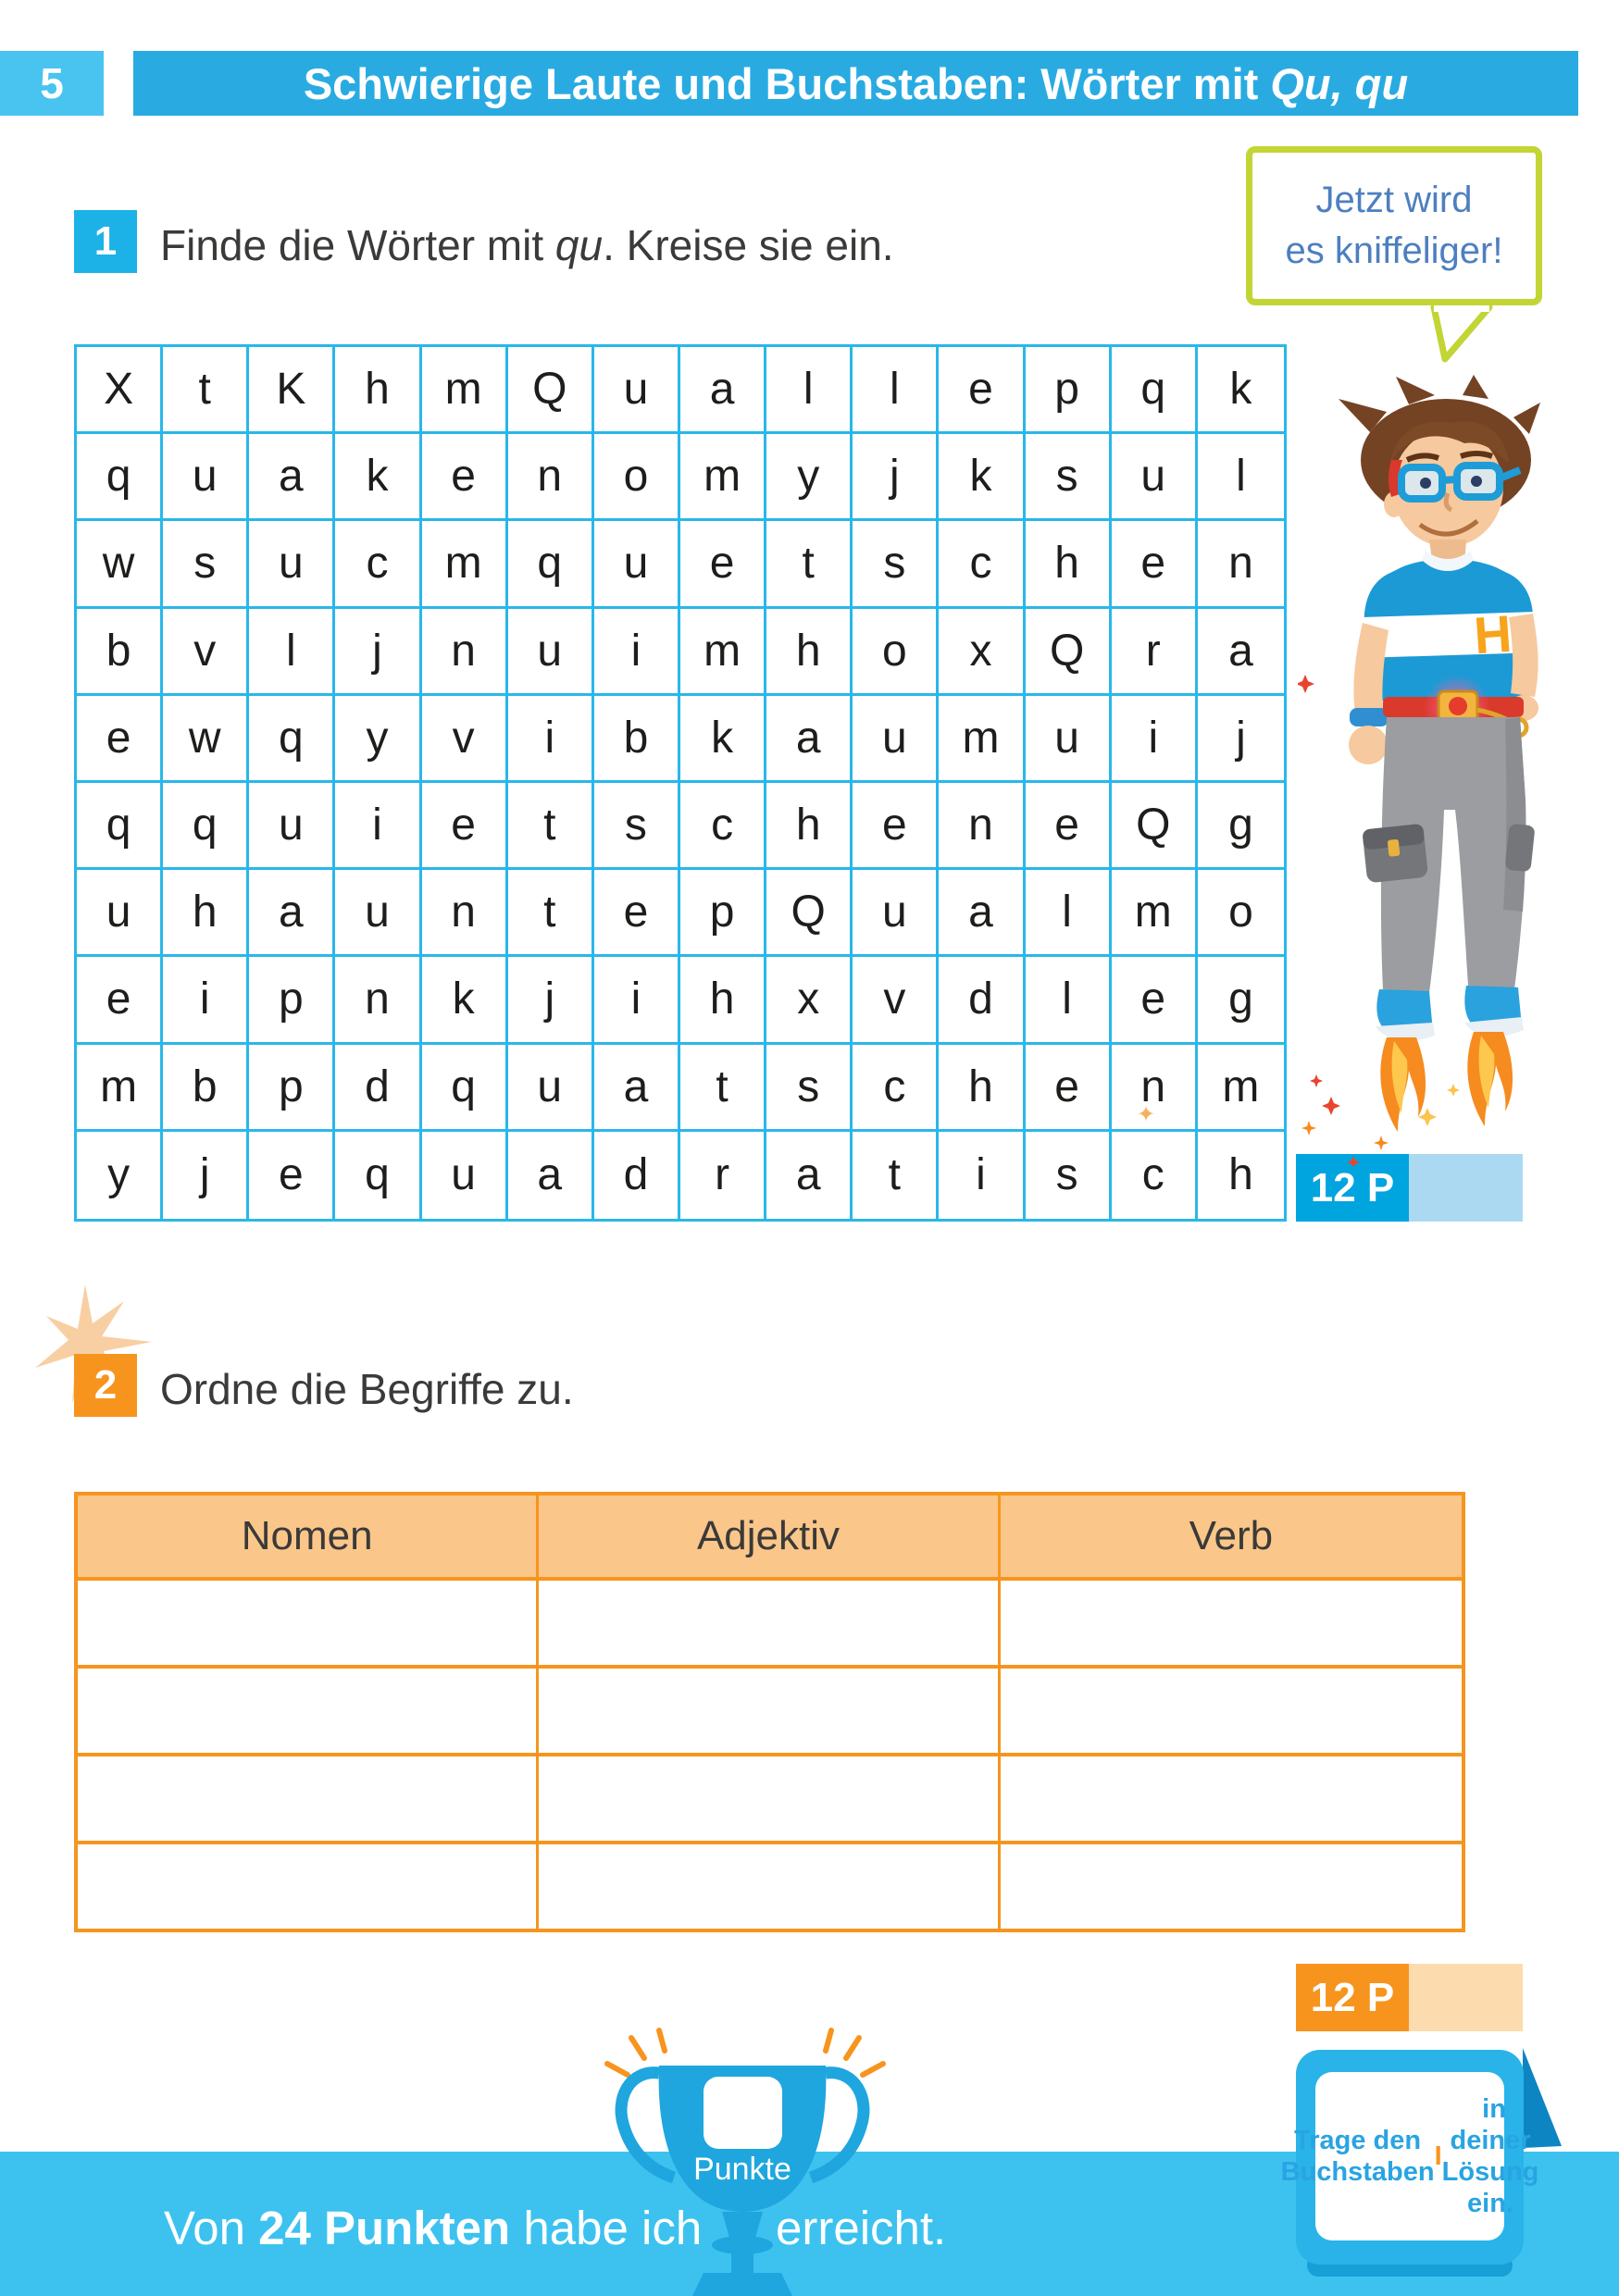 The image size is (1619, 2296). What do you see at coordinates (1466, 1998) in the screenshot?
I see `task2-points-writein` at bounding box center [1466, 1998].